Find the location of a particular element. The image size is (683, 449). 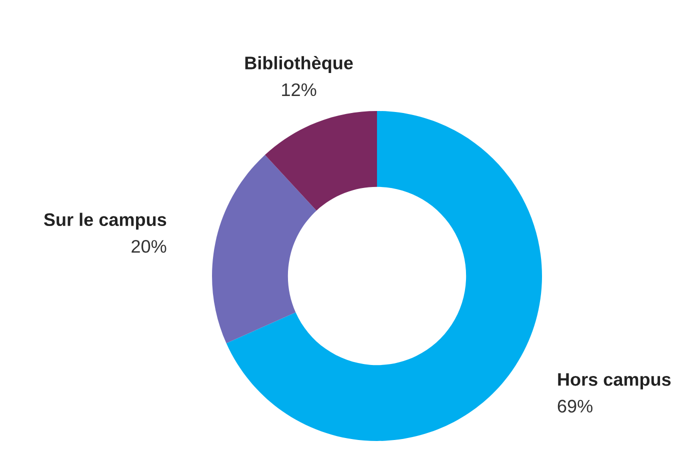

data-label: 69% is located at coordinates (575, 406).